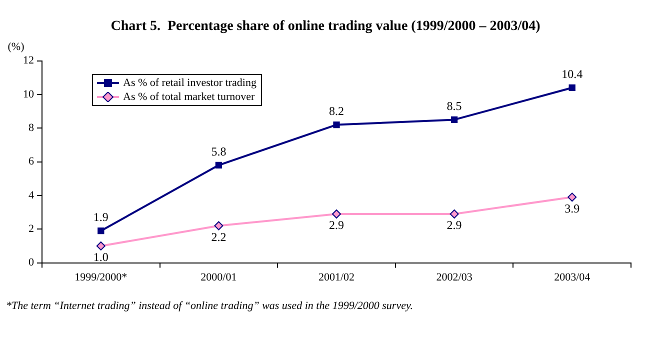  I want to click on data-label: 8.2, so click(336, 111).